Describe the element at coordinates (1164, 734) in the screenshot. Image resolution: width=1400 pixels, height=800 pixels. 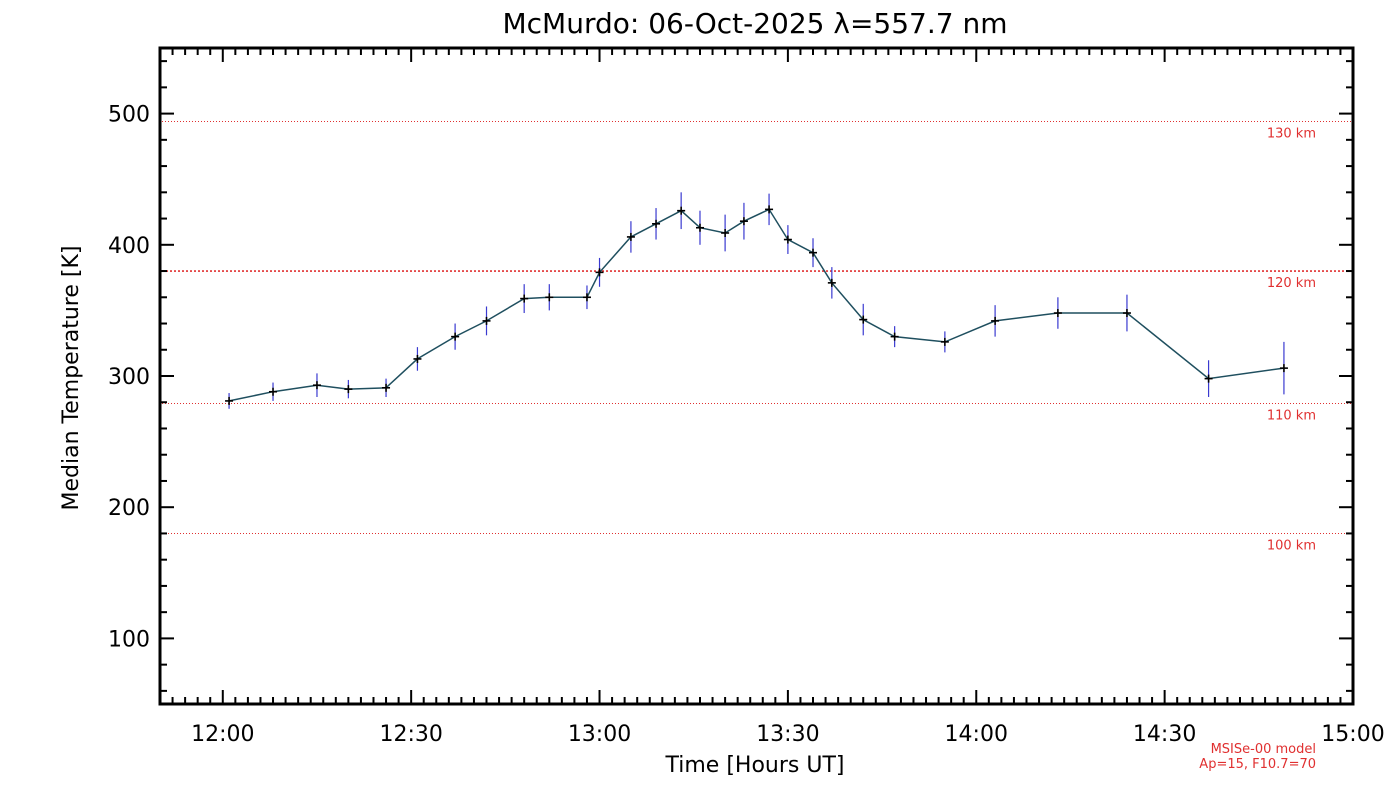
I see `x-tick-label: 14:30` at that location.